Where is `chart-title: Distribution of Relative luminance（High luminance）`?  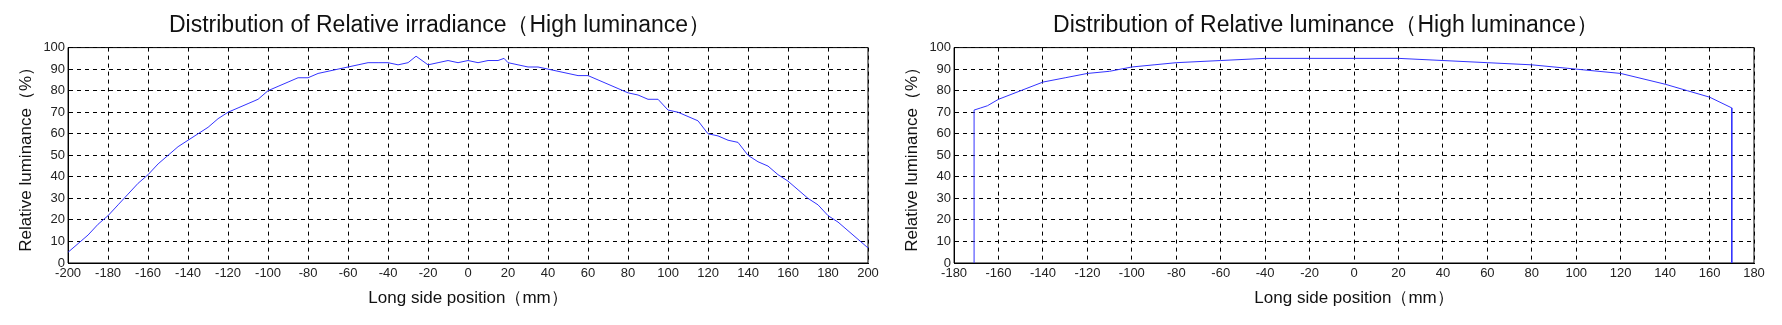 chart-title: Distribution of Relative luminance（High luminance） is located at coordinates (1326, 24).